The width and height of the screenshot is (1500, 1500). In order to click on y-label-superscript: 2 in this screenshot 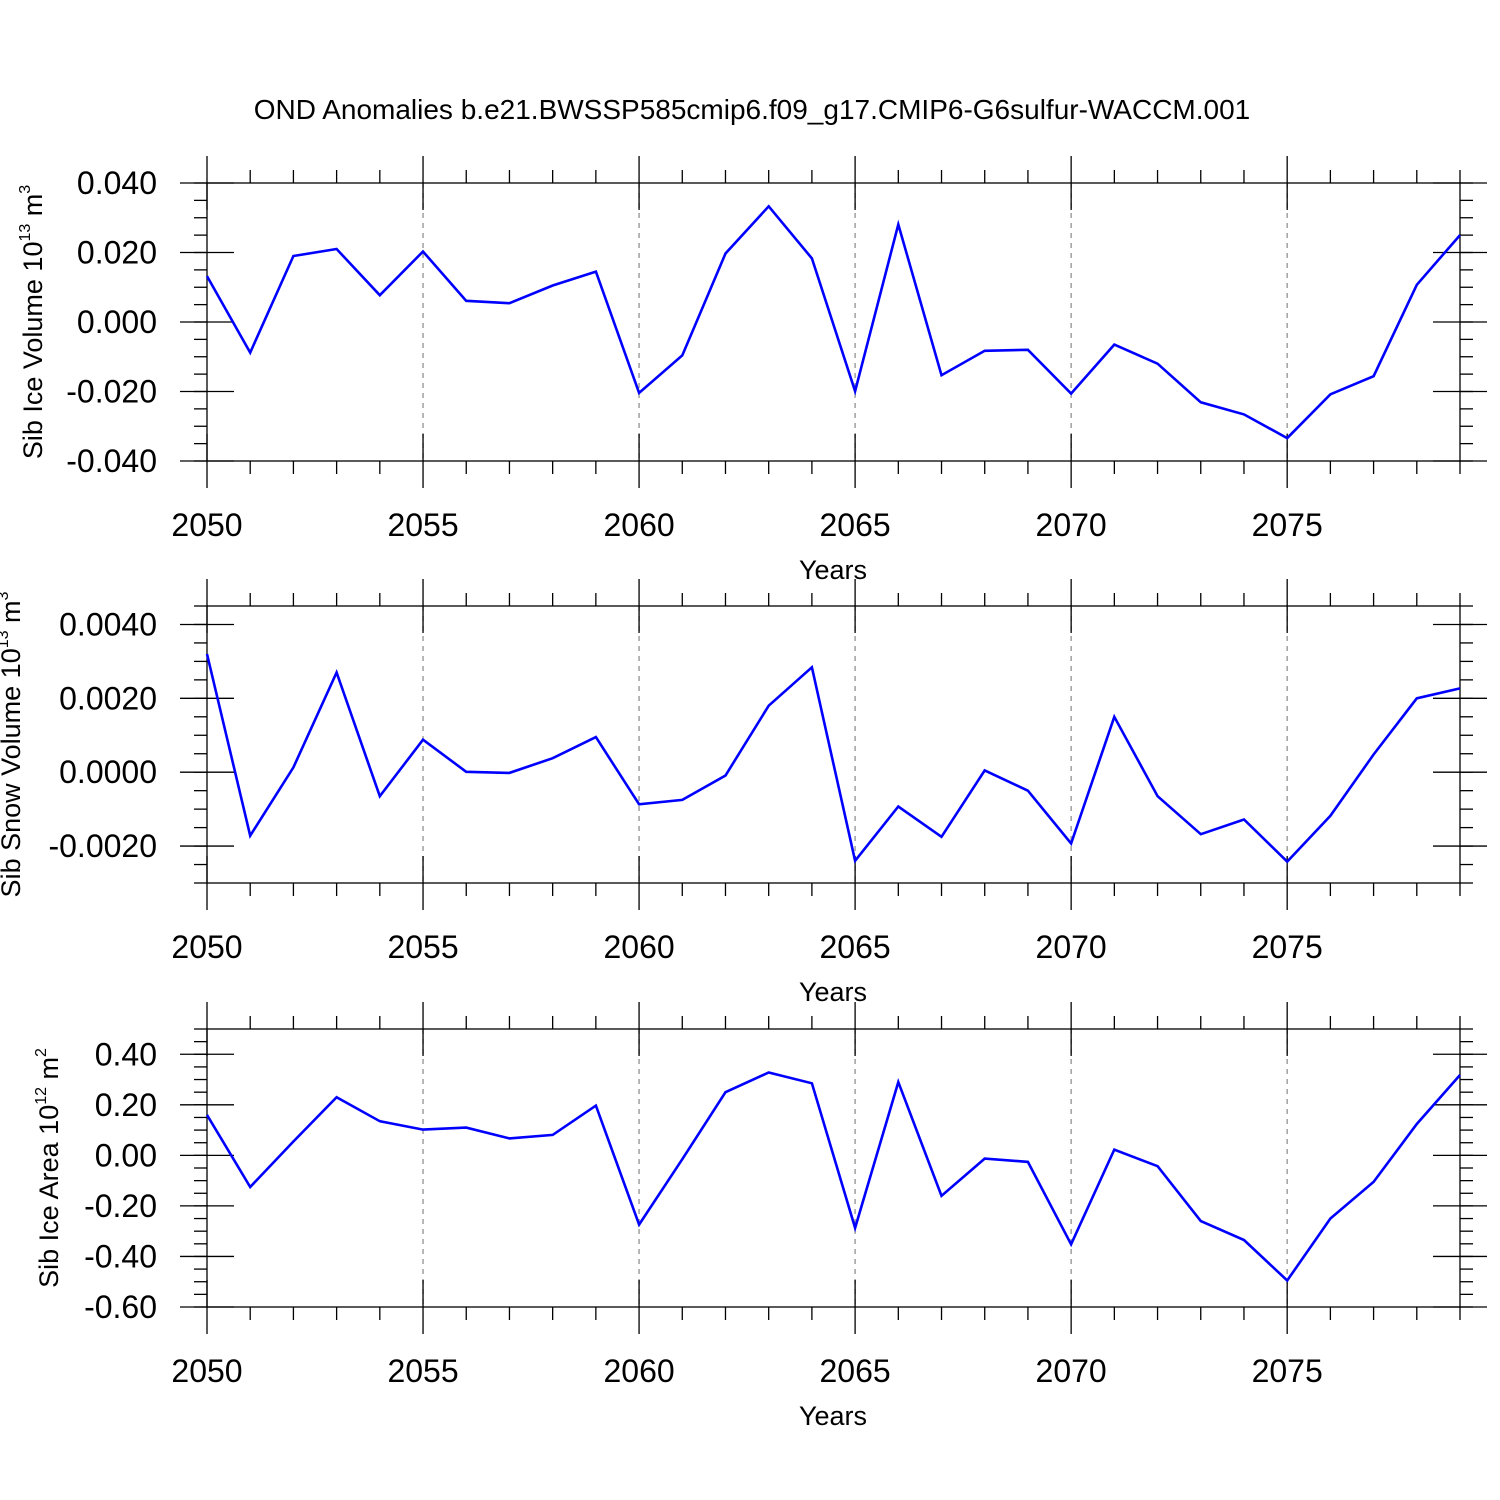, I will do `click(41, 1052)`.